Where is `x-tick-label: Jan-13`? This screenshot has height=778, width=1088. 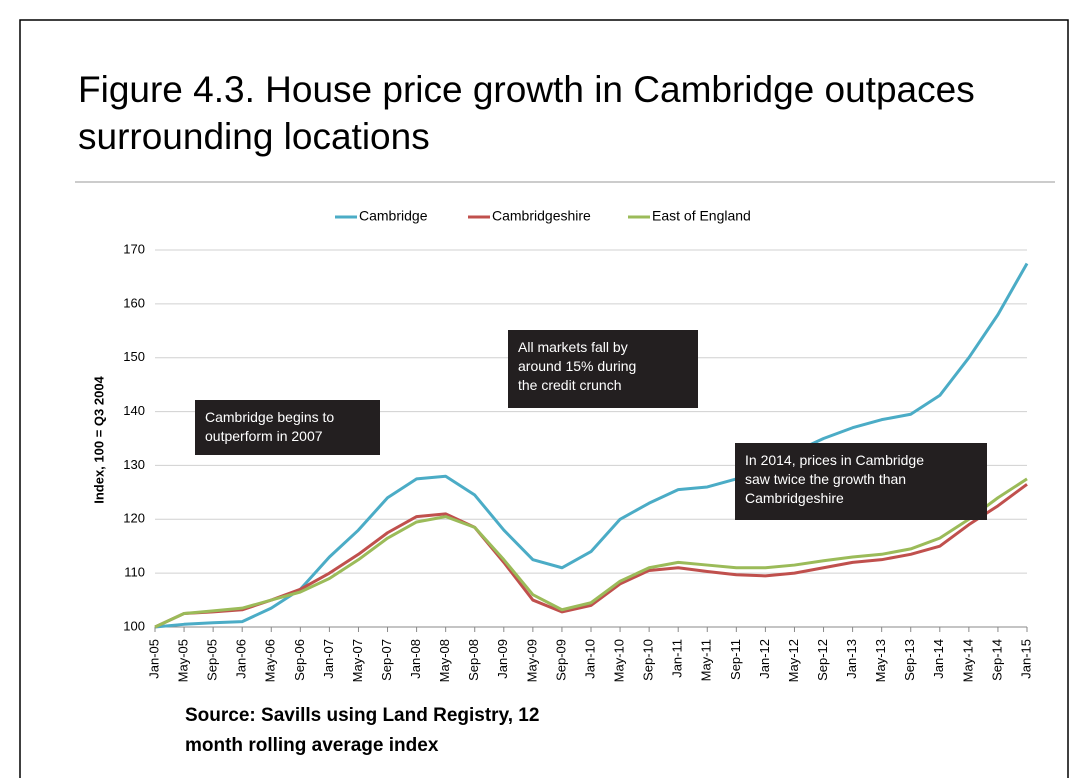 x-tick-label: Jan-13 is located at coordinates (851, 659).